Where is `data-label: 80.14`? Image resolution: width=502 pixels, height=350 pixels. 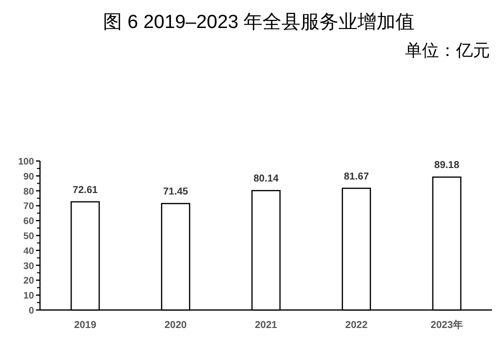 data-label: 80.14 is located at coordinates (266, 179).